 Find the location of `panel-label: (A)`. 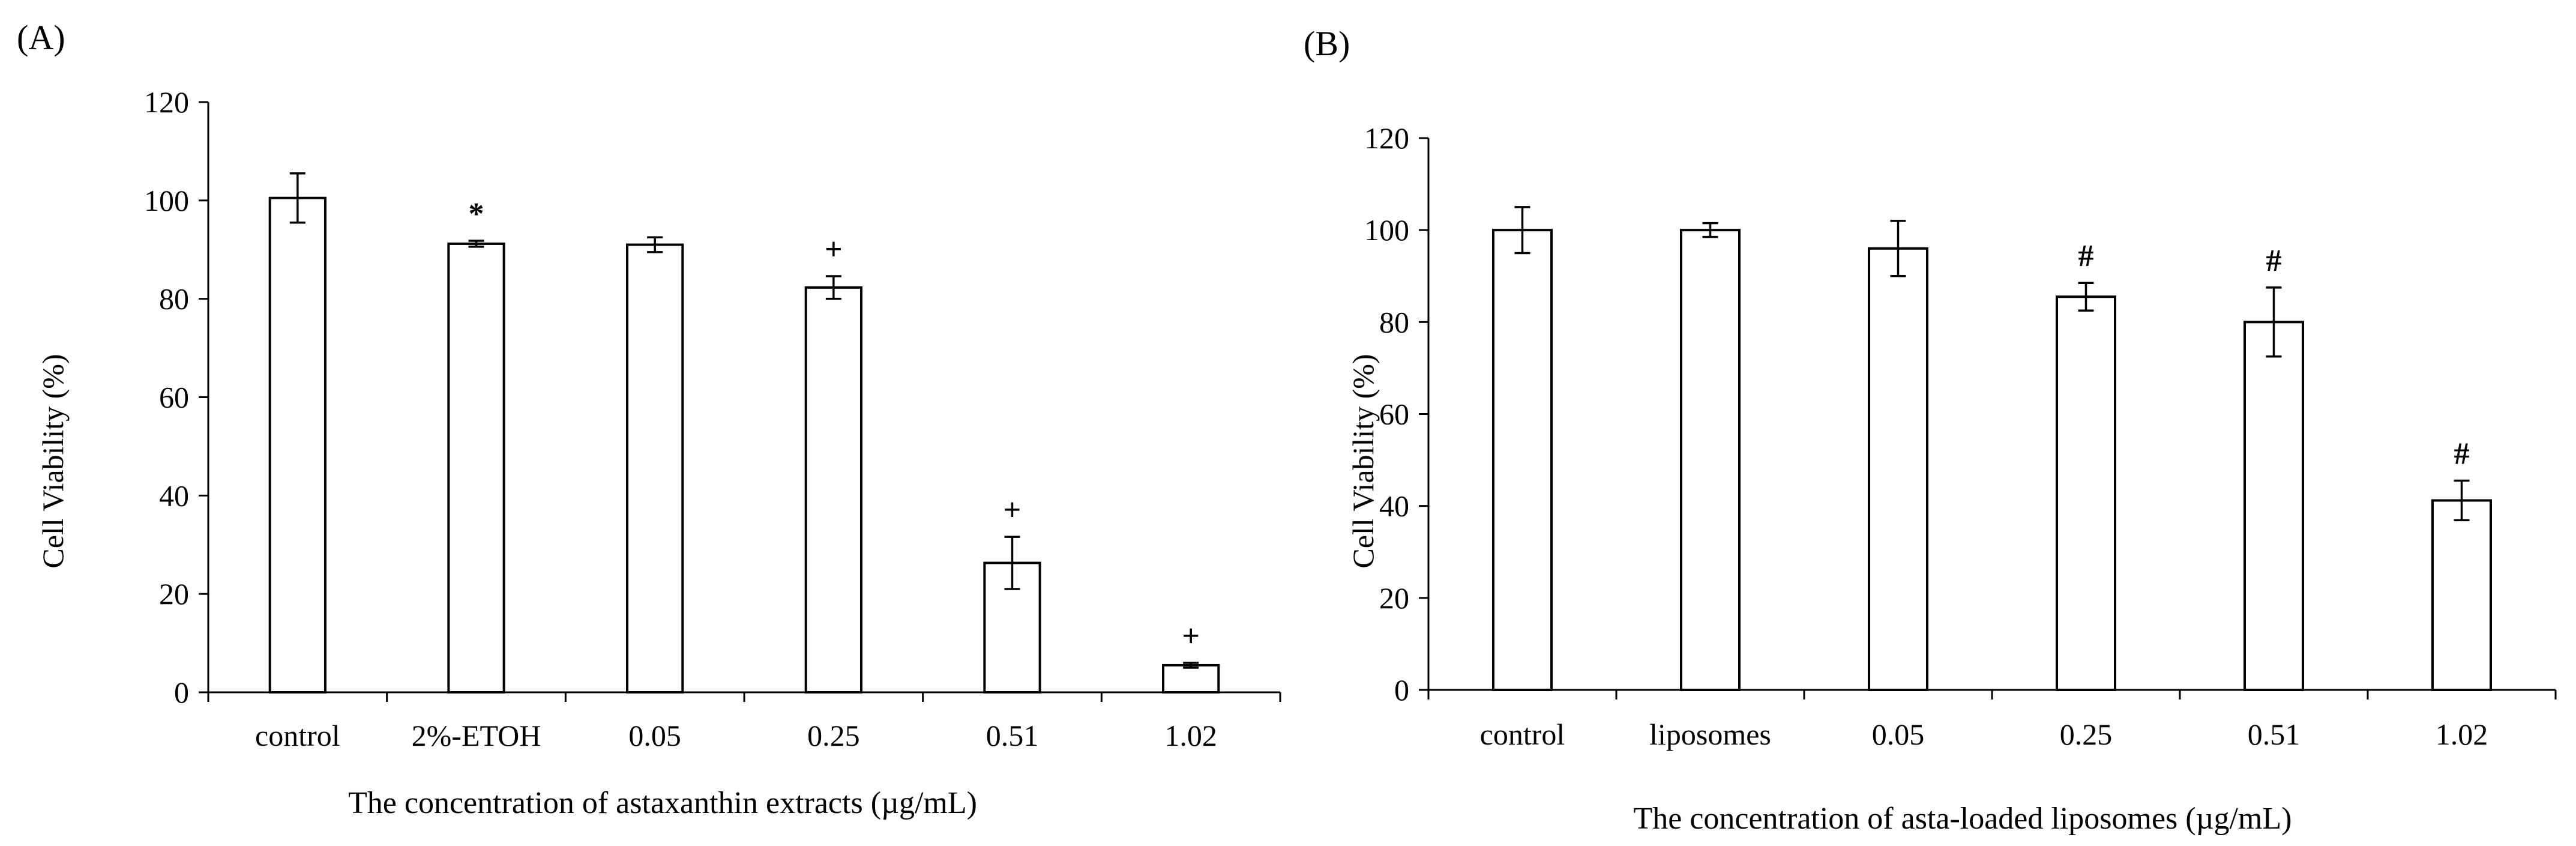

panel-label: (A) is located at coordinates (41, 37).